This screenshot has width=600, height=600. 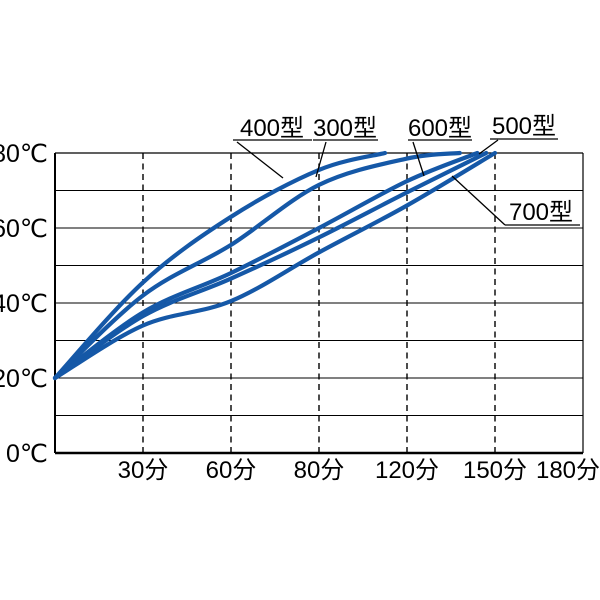 What do you see at coordinates (24, 229) in the screenshot?
I see `y-tick-label: 60℃` at bounding box center [24, 229].